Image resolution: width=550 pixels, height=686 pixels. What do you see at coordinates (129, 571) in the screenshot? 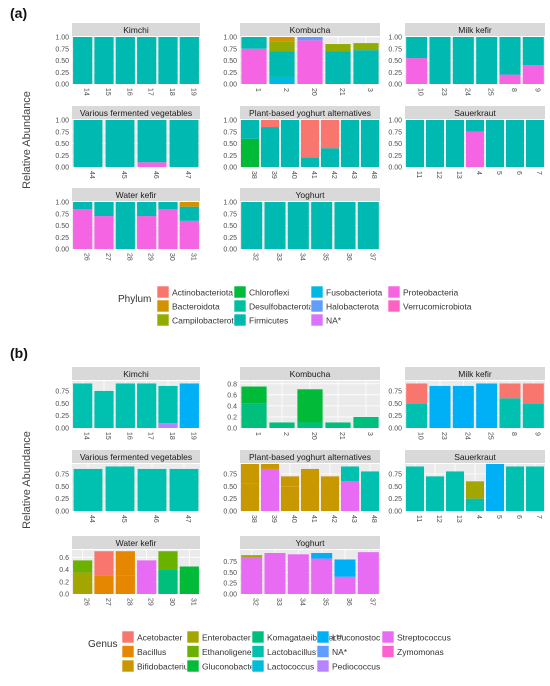
I see `facet: Water kefir 0.0 0.2 0.4 0.6 26 27 28 29 30 31` at bounding box center [129, 571].